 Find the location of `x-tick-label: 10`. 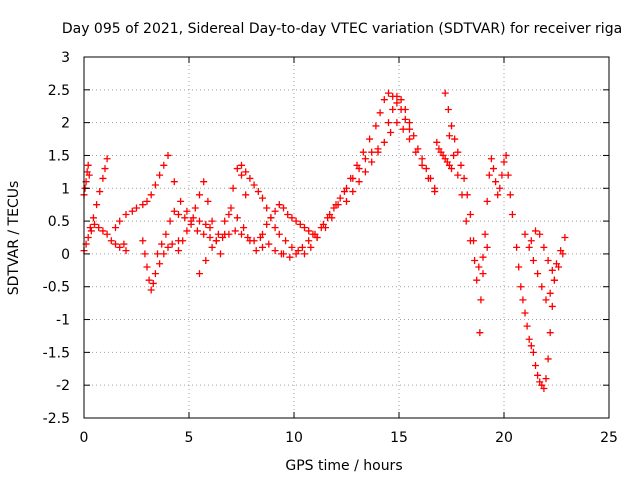

x-tick-label: 10 is located at coordinates (294, 438).